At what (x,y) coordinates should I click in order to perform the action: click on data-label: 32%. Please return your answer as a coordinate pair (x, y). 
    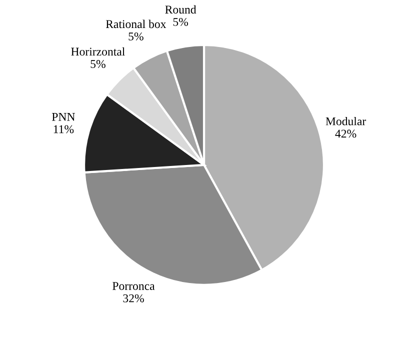
    Looking at the image, I should click on (133, 298).